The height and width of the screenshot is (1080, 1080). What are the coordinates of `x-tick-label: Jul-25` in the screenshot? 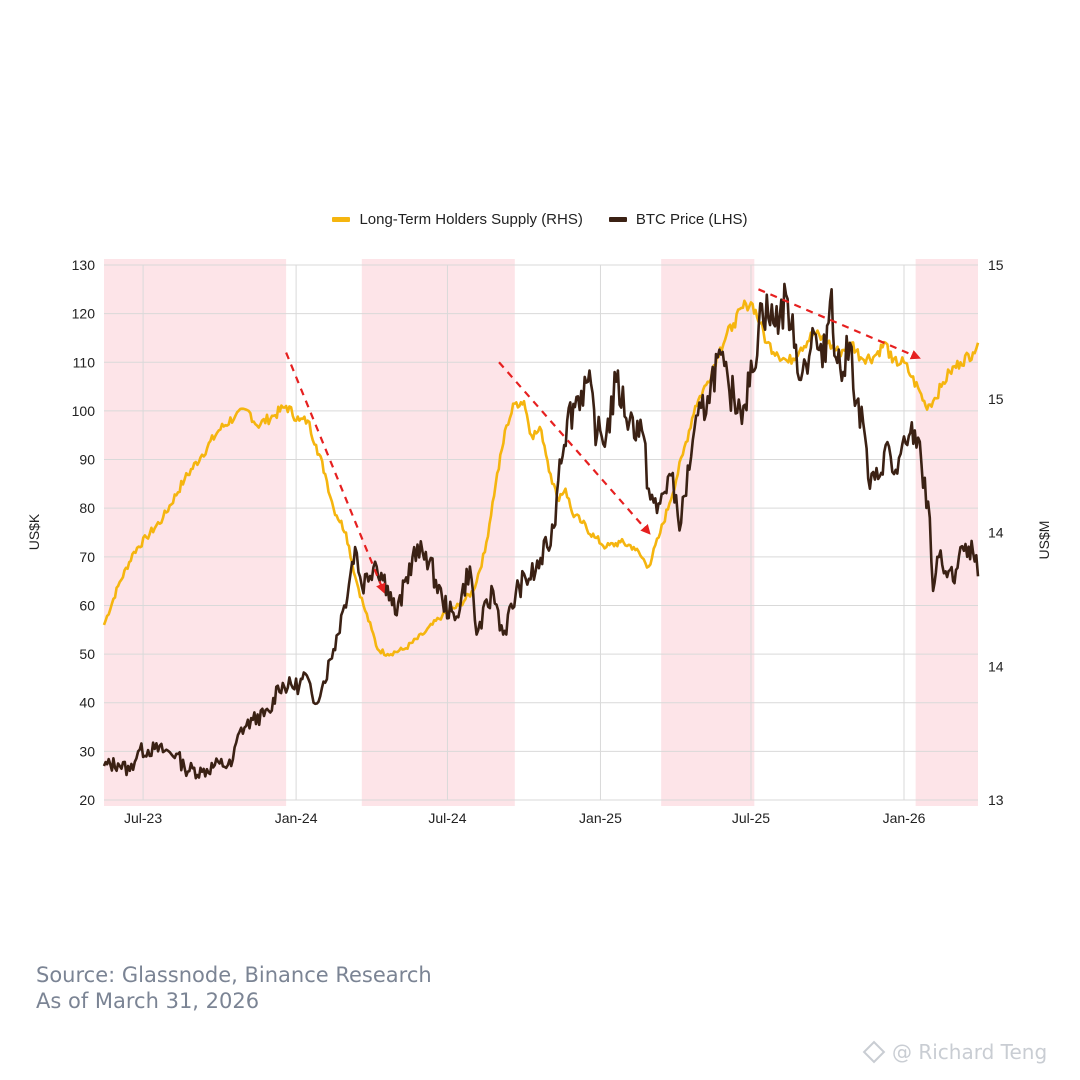 It's located at (751, 818).